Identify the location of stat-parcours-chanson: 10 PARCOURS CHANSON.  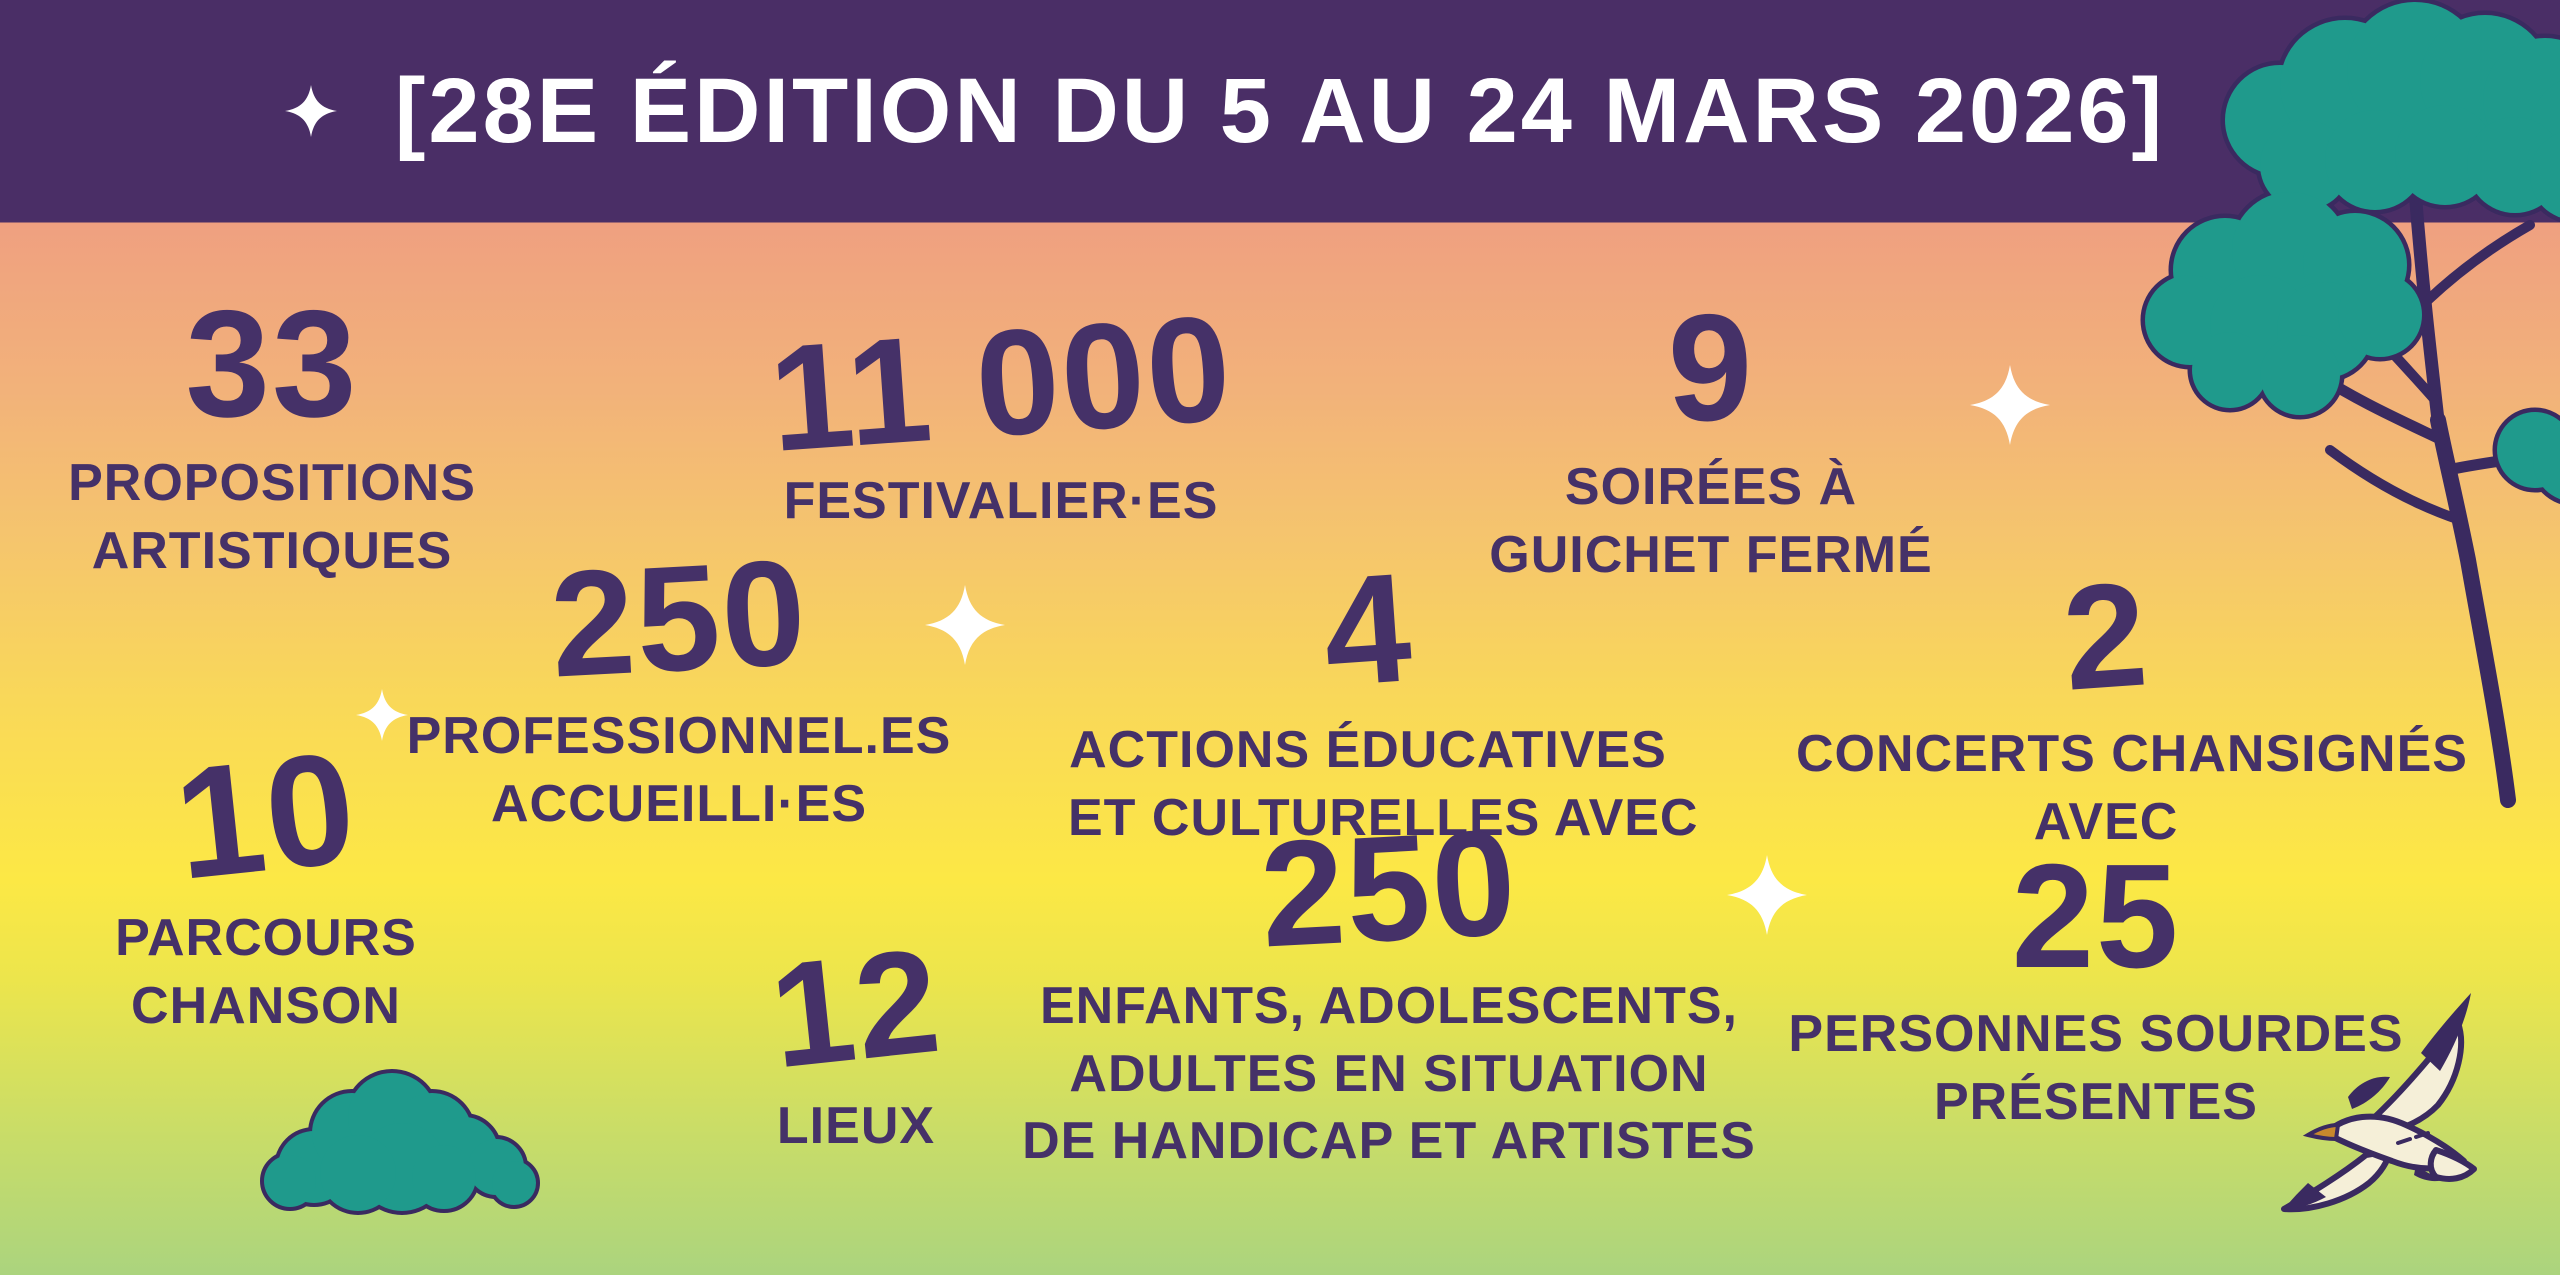
(266, 879).